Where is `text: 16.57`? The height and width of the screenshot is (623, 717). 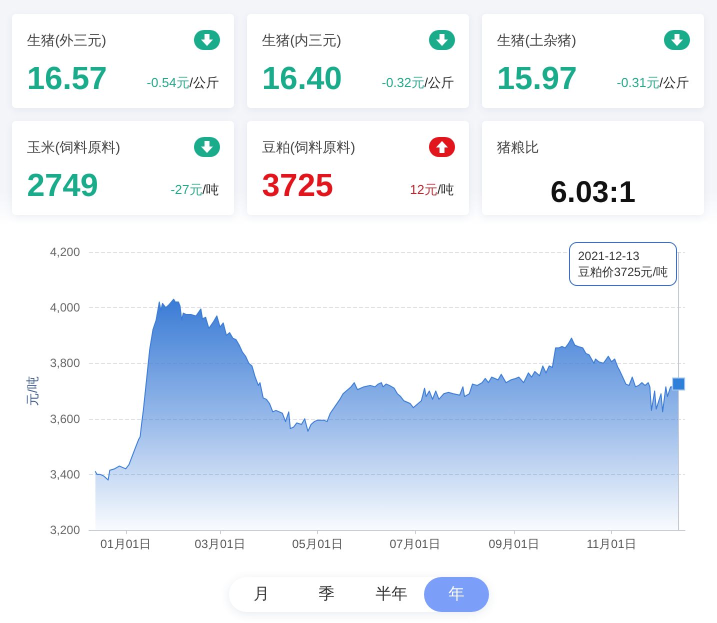 text: 16.57 is located at coordinates (67, 78).